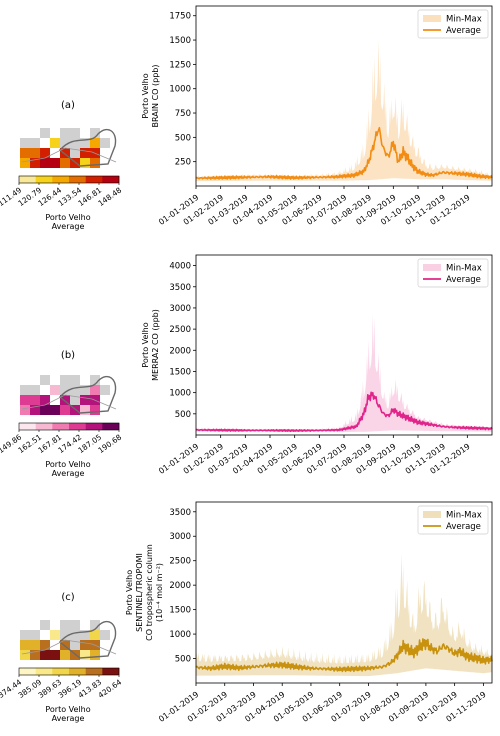  I want to click on y-tick-label: 1750, so click(180, 17).